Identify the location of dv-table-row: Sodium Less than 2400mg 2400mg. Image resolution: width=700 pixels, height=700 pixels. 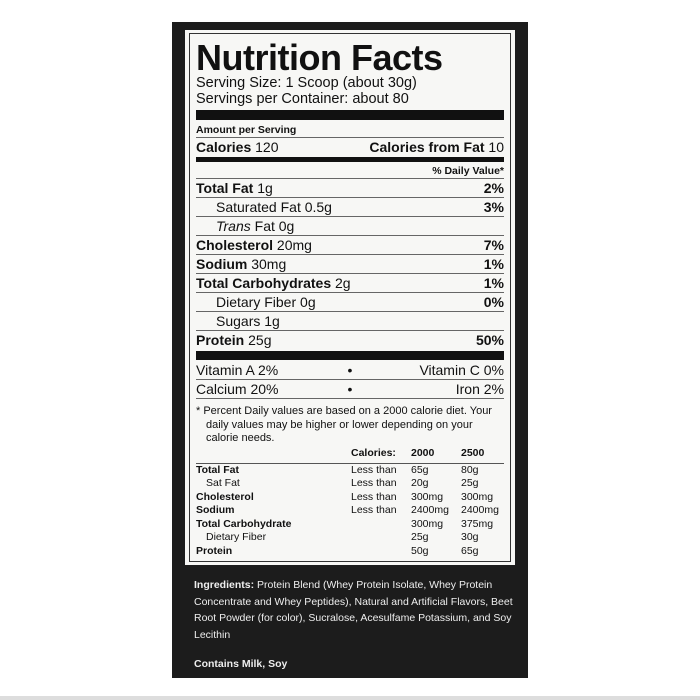
(350, 511).